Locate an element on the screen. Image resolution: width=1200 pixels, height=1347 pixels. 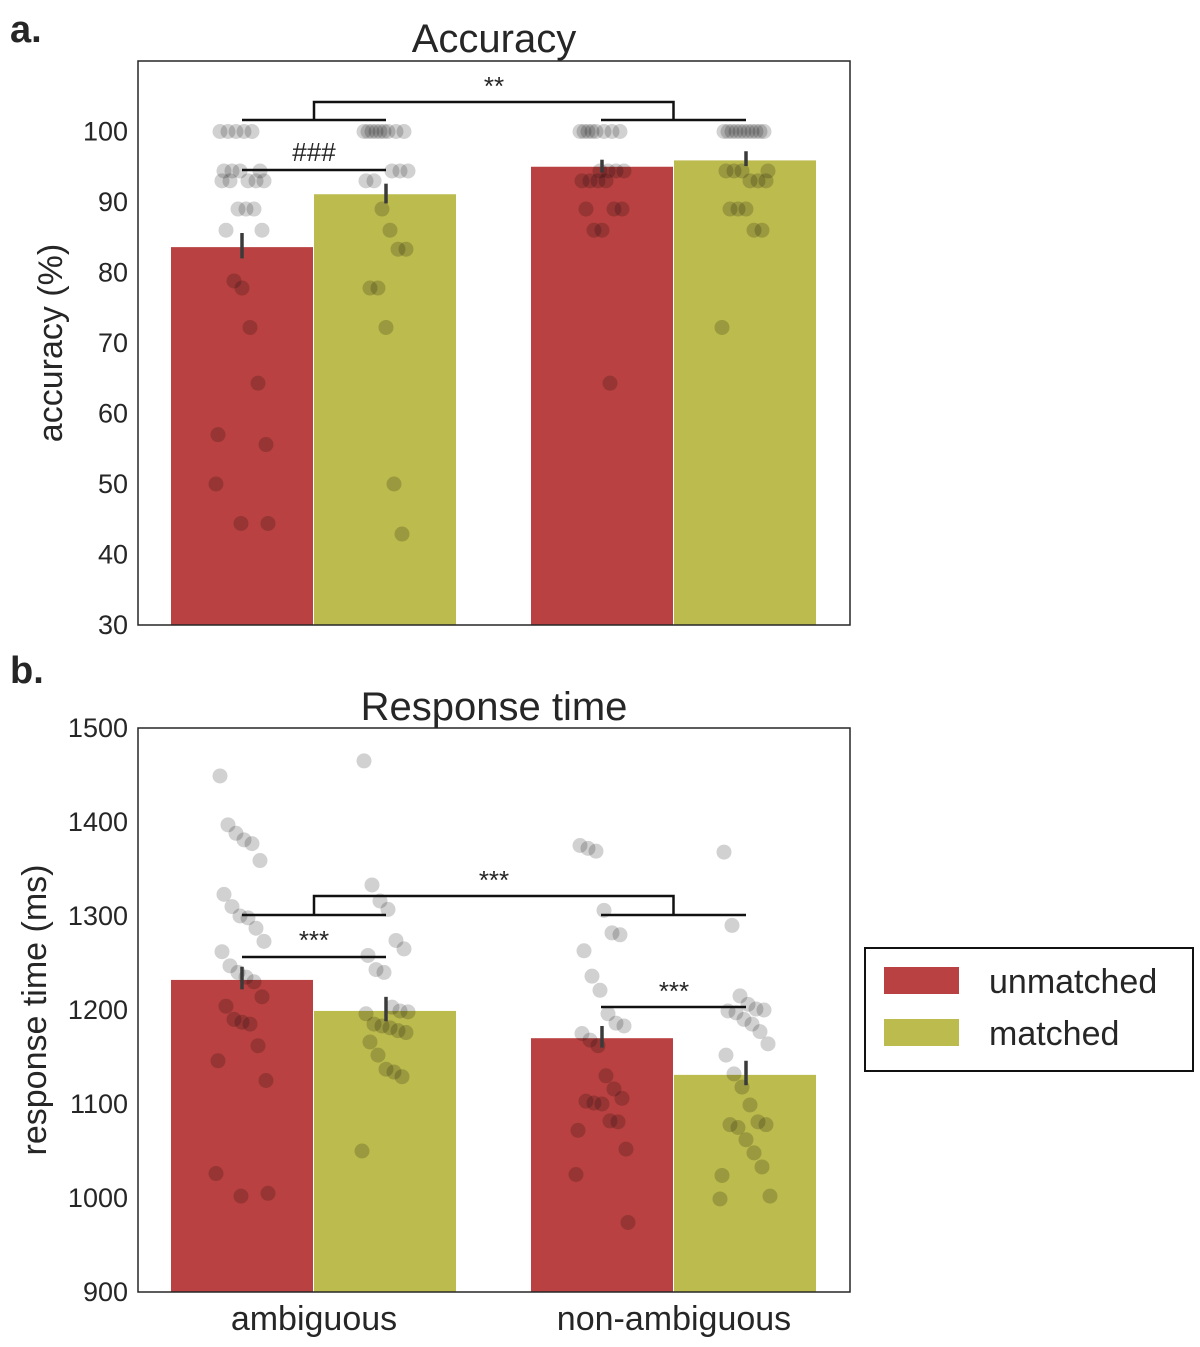
legend-swatch-unmatched is located at coordinates (921, 980).